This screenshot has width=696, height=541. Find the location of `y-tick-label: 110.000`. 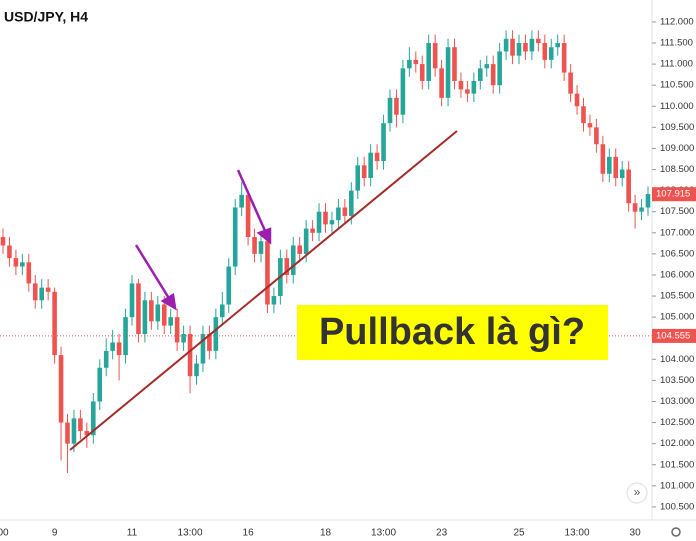

y-tick-label: 110.000 is located at coordinates (677, 106).